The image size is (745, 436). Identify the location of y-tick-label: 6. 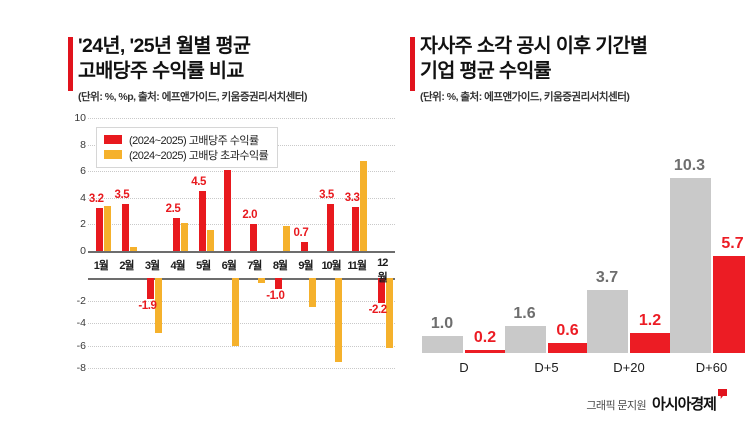
(83, 171).